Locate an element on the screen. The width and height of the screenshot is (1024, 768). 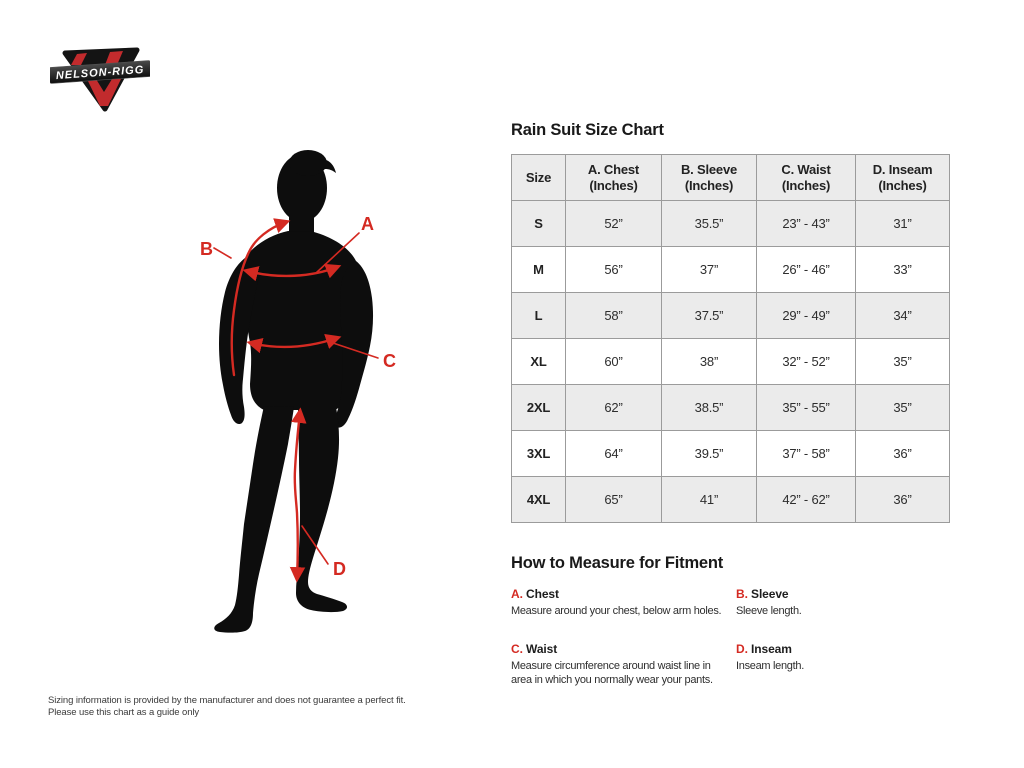
cell-sleeve: 37” is located at coordinates (709, 269).